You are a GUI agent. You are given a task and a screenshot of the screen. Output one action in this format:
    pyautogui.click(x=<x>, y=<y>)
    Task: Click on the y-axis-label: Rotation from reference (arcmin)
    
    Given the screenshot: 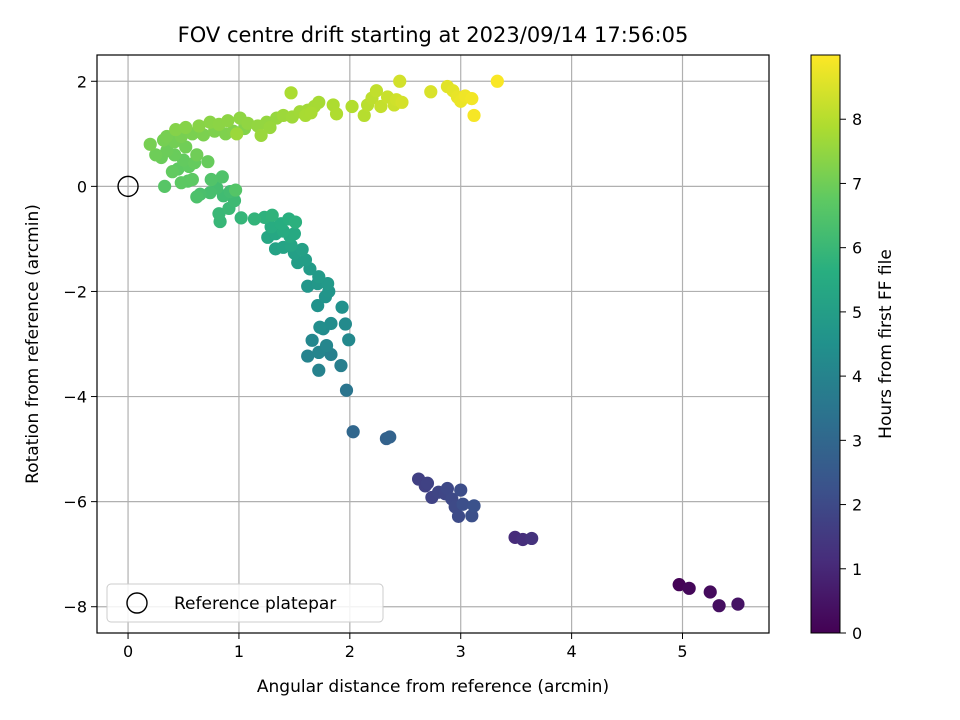 What is the action you would take?
    pyautogui.click(x=33, y=344)
    